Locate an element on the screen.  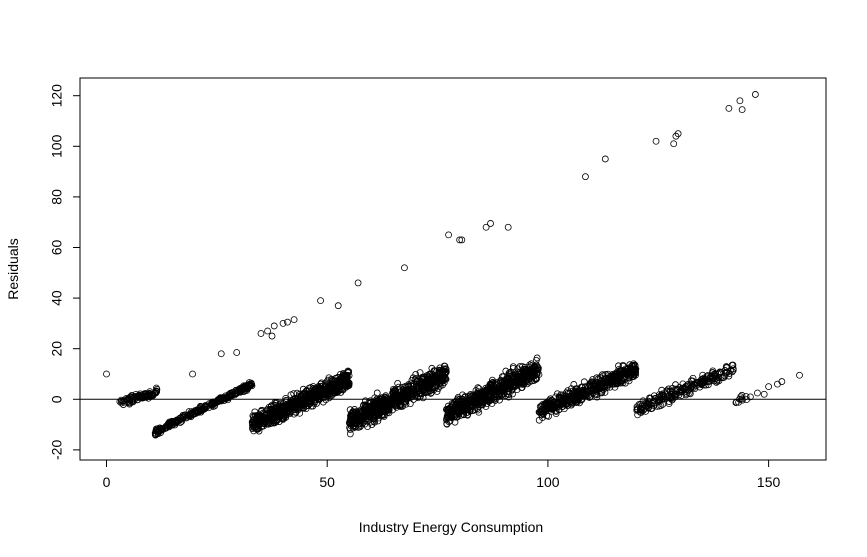
y-tick-label: 20 is located at coordinates (57, 349).